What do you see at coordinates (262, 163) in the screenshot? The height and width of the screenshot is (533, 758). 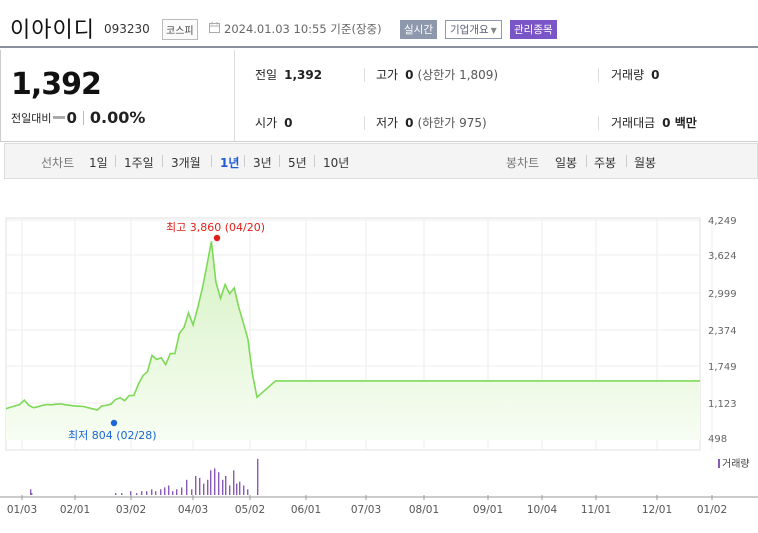 I see `tab-3y: 3년` at bounding box center [262, 163].